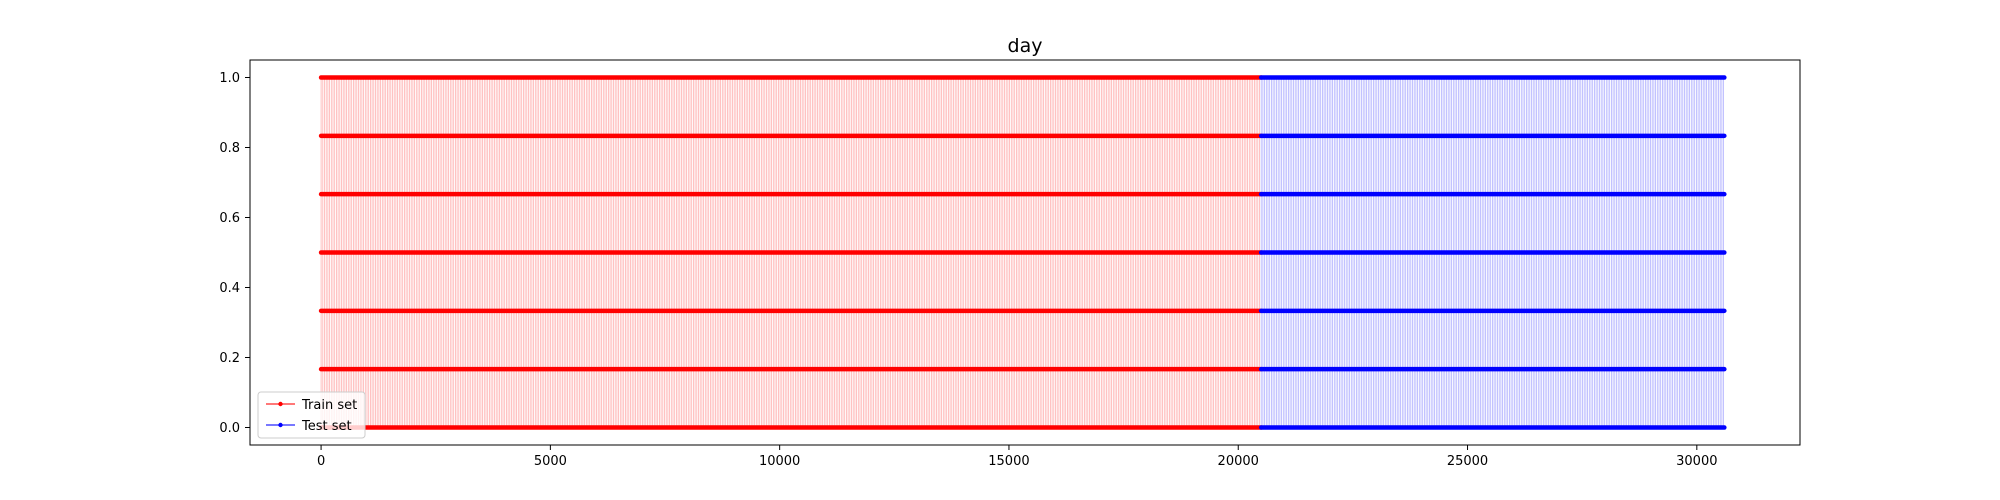 This screenshot has width=2000, height=500. What do you see at coordinates (329, 405) in the screenshot?
I see `legend-train-label: Train set` at bounding box center [329, 405].